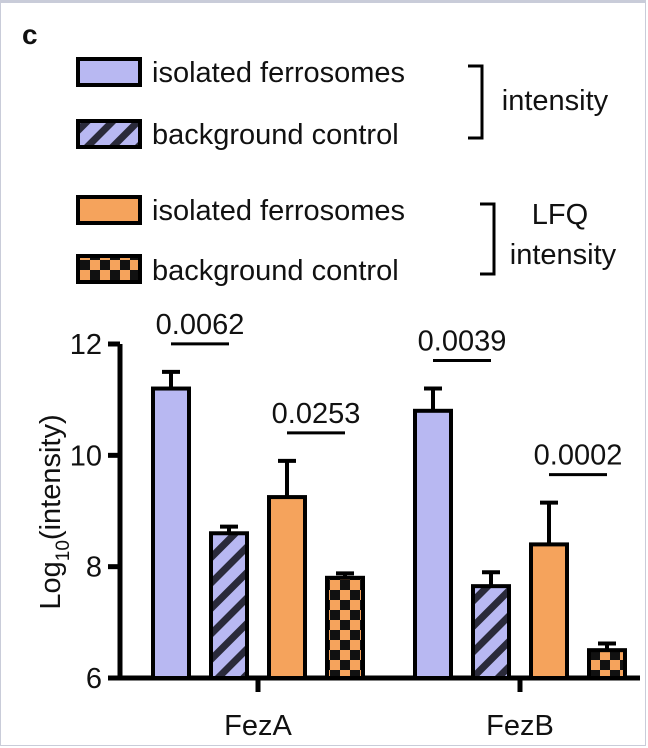 This screenshot has width=648, height=748. Describe the element at coordinates (94, 679) in the screenshot. I see `y-tick-label: 6` at that location.